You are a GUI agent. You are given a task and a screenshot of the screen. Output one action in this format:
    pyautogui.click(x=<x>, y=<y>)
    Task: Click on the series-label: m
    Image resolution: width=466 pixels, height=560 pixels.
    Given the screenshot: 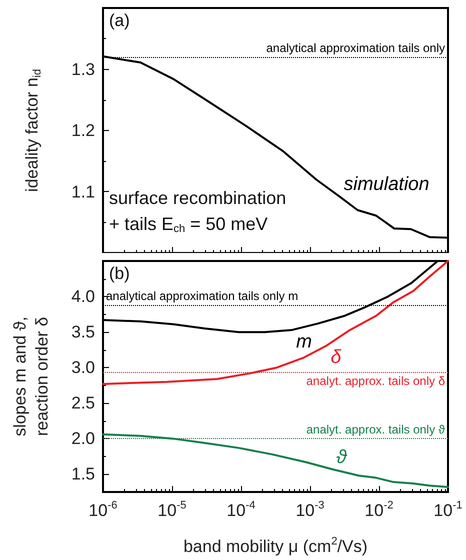 What is the action you would take?
    pyautogui.click(x=304, y=341)
    